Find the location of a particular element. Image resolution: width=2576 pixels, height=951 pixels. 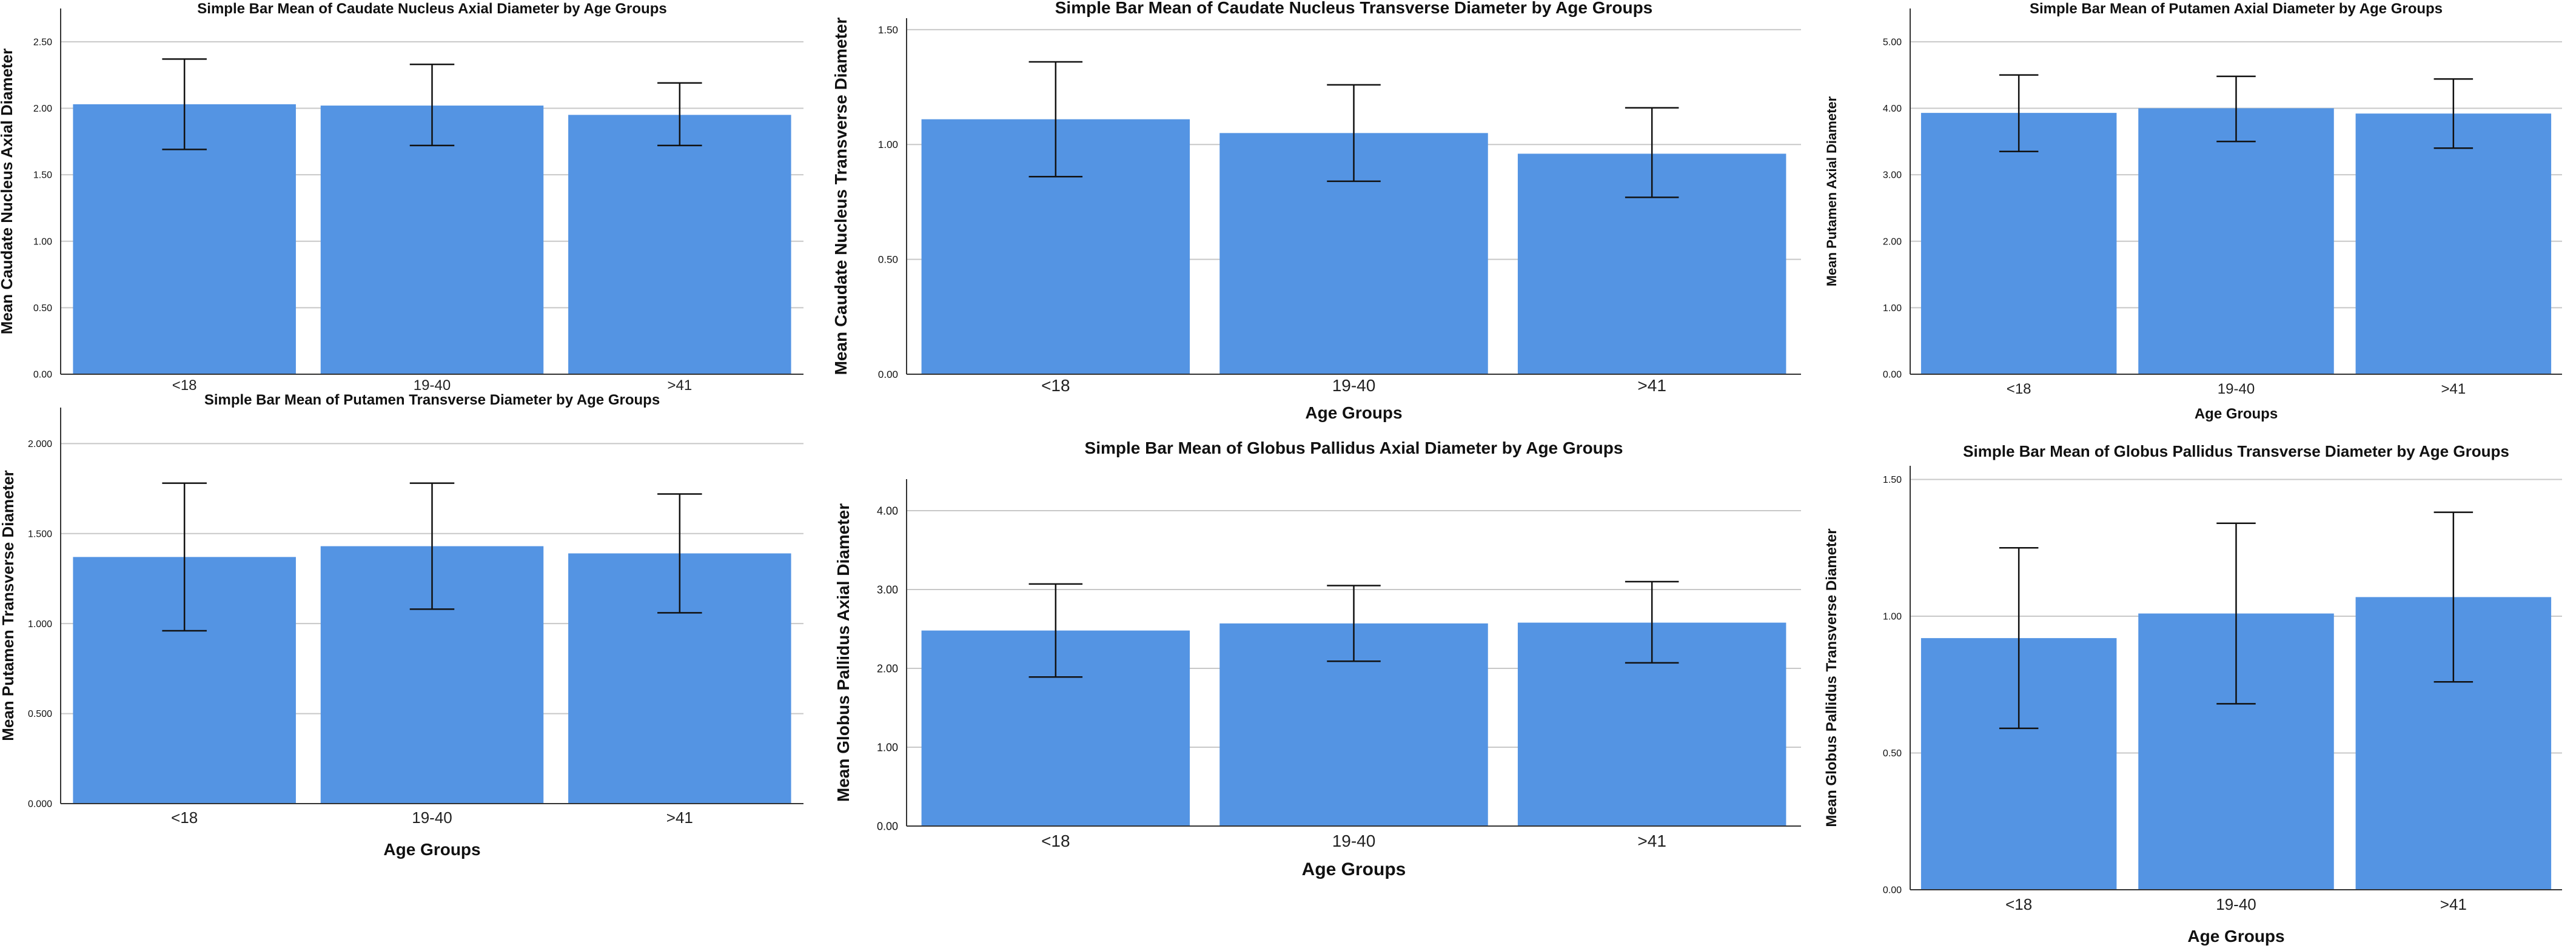

y-axis-label: Mean Caudate Nucleus Transverse Diameter is located at coordinates (841, 196).